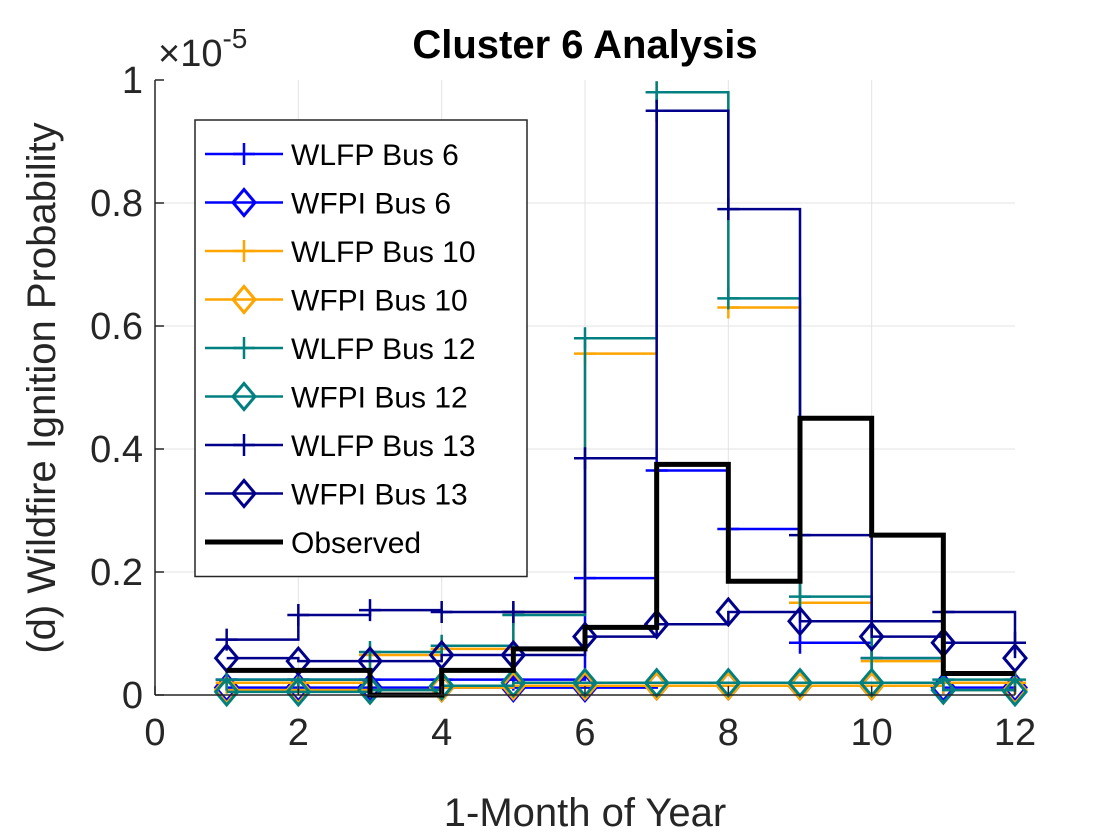  What do you see at coordinates (379, 495) in the screenshot?
I see `legend-item-wfpi-bus-13-label: WFPI Bus 13` at bounding box center [379, 495].